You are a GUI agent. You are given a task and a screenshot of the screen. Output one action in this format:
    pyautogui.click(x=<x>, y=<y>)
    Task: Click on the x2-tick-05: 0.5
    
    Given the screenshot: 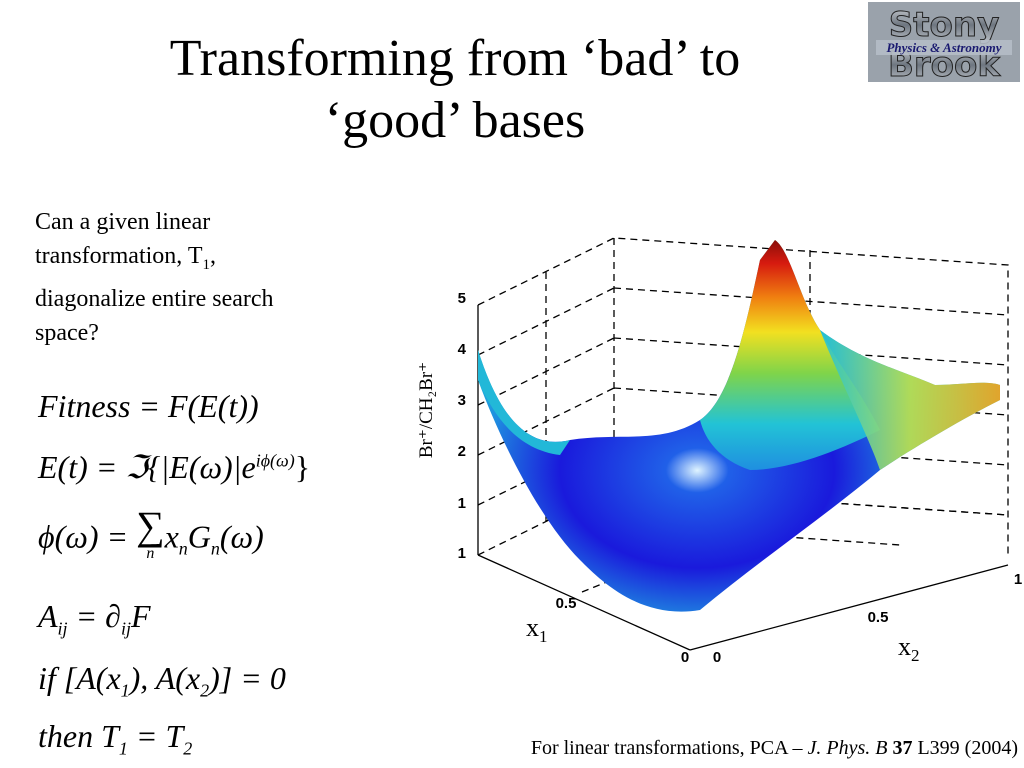 What is the action you would take?
    pyautogui.click(x=878, y=617)
    